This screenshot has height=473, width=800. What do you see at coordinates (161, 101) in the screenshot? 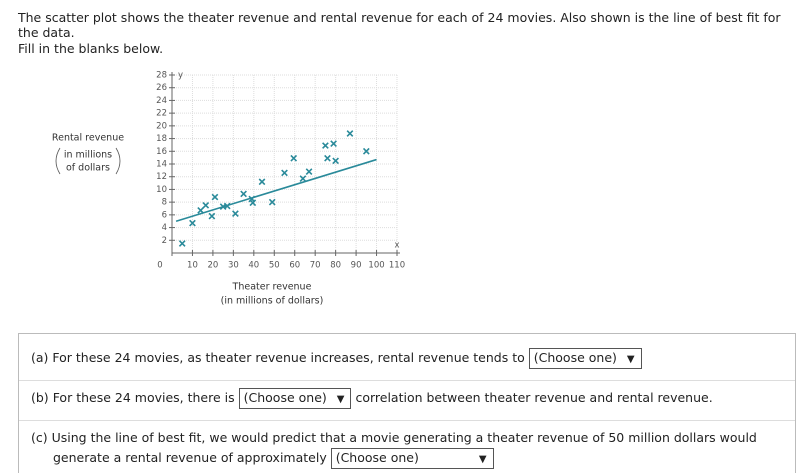
I see `y-tick-label: 24` at bounding box center [161, 101].